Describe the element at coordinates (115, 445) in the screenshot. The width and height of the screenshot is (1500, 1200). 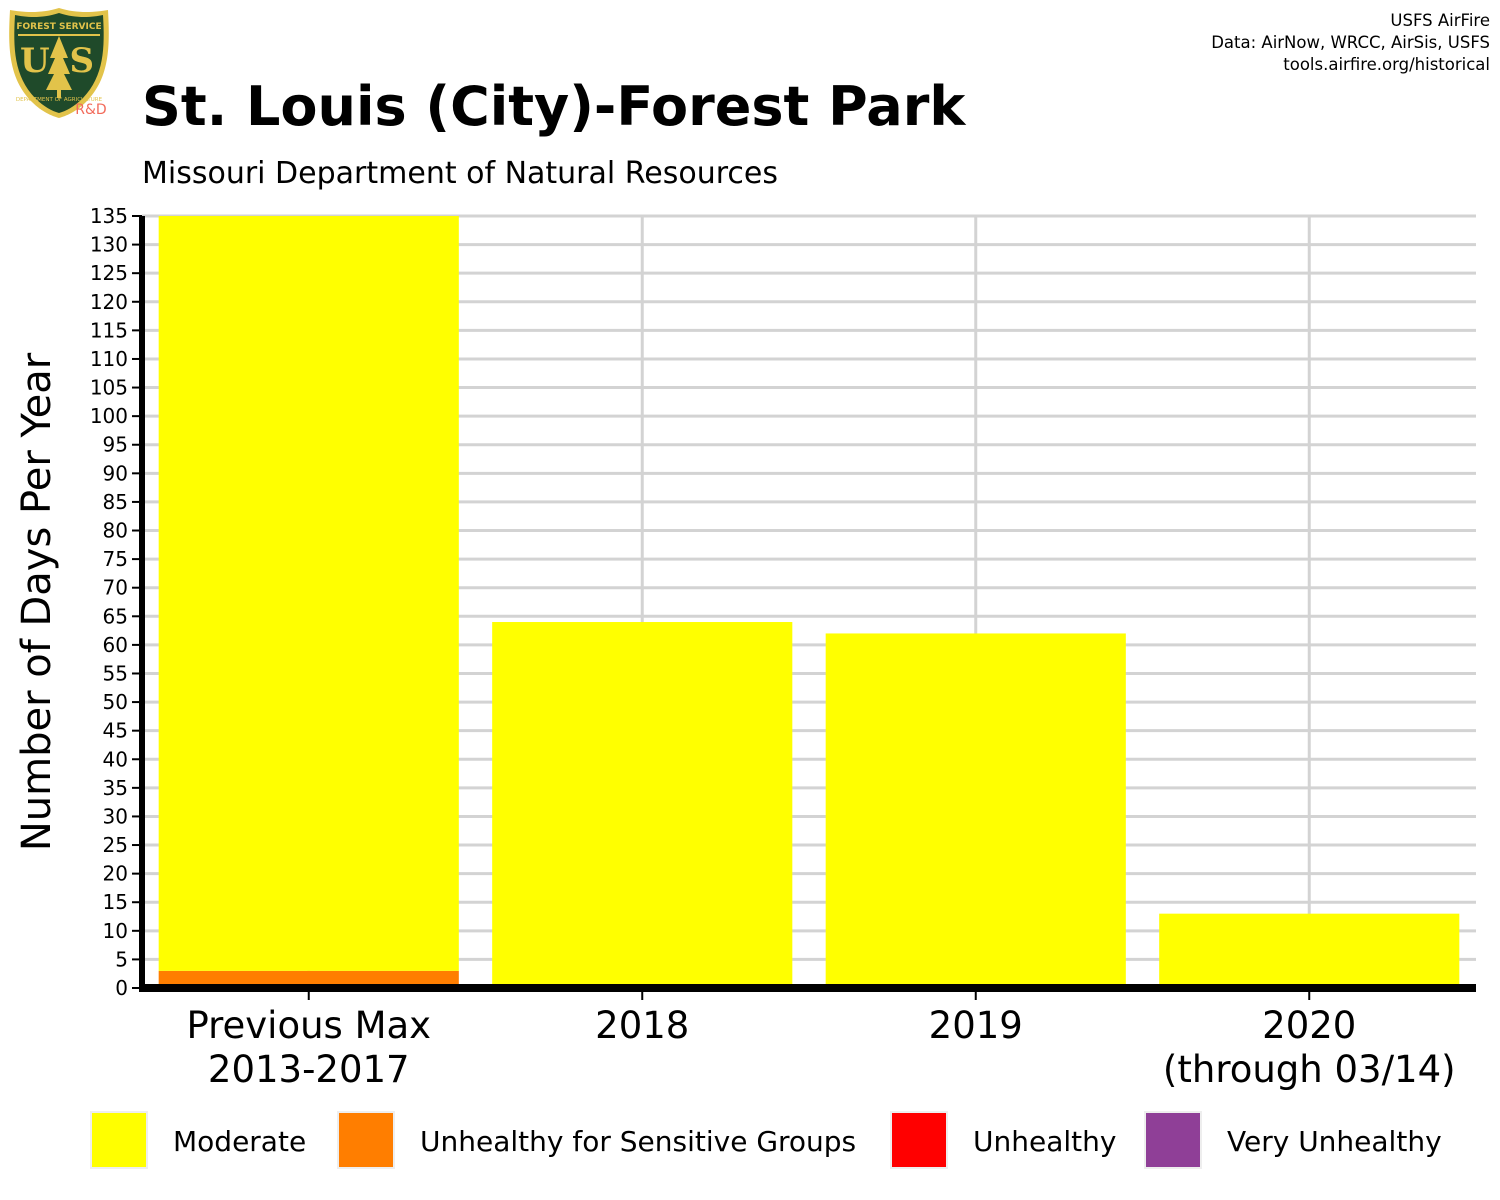
I see `y-tick-label: 95` at that location.